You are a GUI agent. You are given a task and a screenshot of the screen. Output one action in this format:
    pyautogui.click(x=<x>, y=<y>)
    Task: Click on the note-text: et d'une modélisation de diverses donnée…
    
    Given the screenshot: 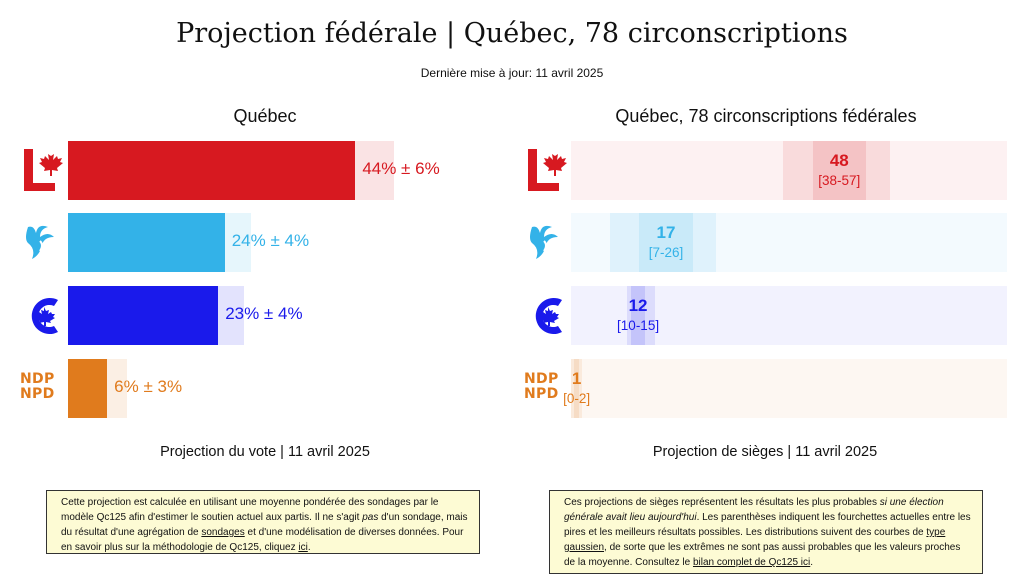 What is the action you would take?
    pyautogui.click(x=262, y=540)
    